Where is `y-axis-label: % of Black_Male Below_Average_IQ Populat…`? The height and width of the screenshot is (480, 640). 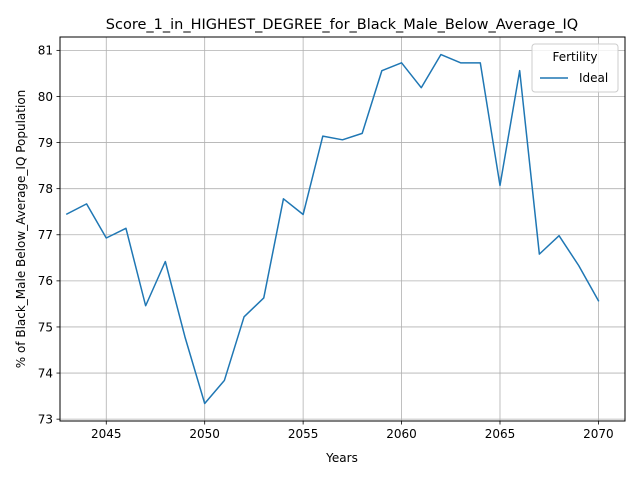 y-axis-label: % of Black_Male Below_Average_IQ Populat… is located at coordinates (21, 229).